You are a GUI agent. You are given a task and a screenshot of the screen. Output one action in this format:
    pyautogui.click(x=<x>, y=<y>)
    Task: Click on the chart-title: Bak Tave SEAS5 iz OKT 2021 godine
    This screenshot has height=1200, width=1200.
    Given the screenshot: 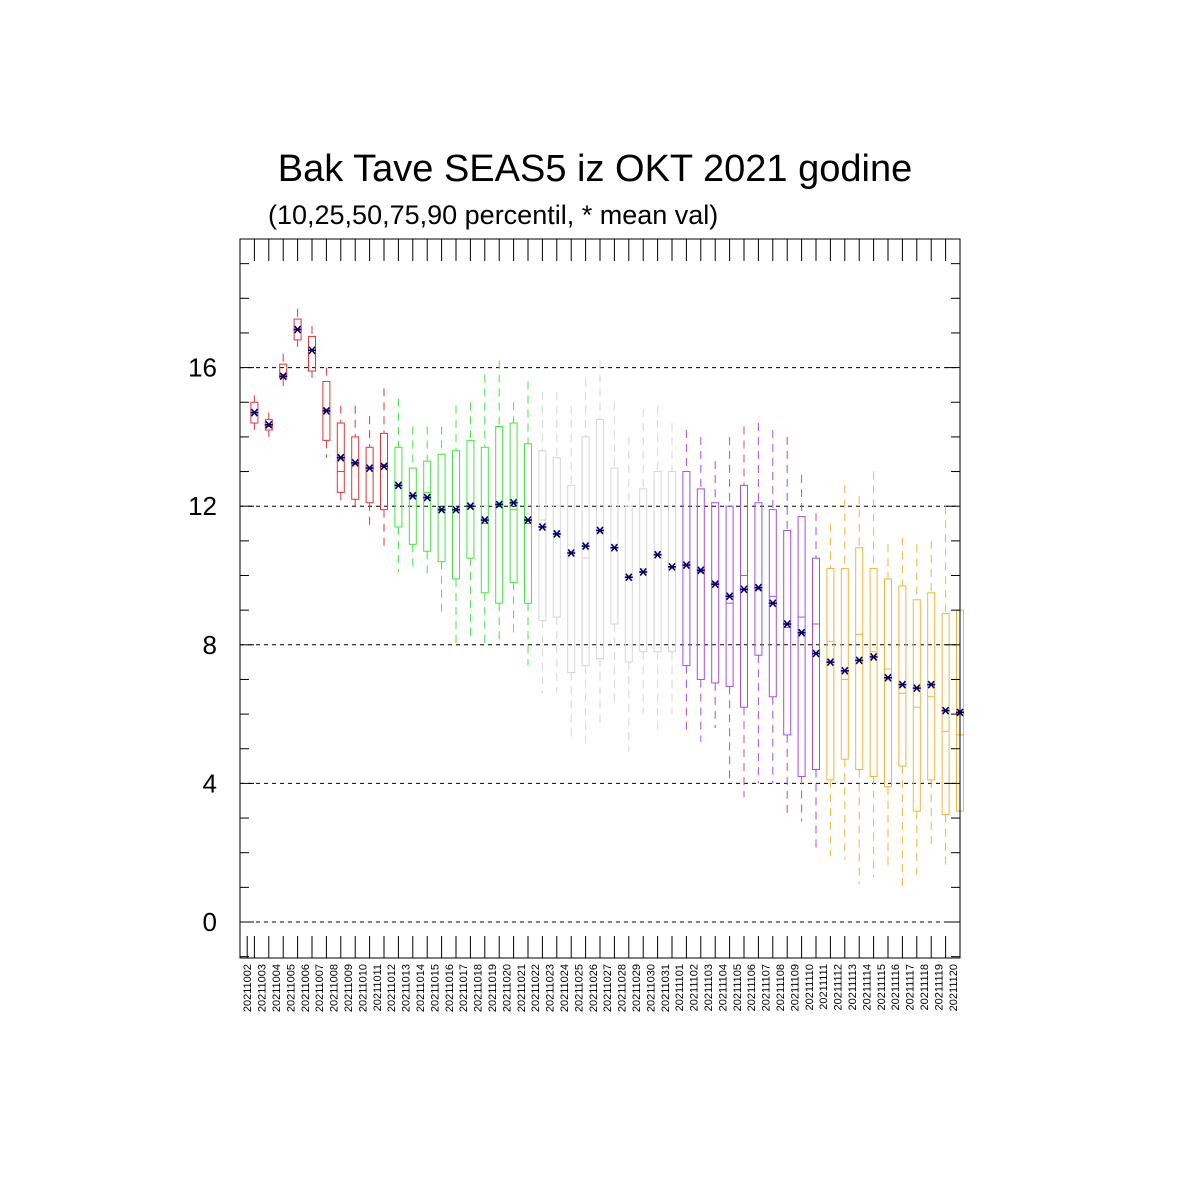 What is the action you would take?
    pyautogui.click(x=595, y=169)
    